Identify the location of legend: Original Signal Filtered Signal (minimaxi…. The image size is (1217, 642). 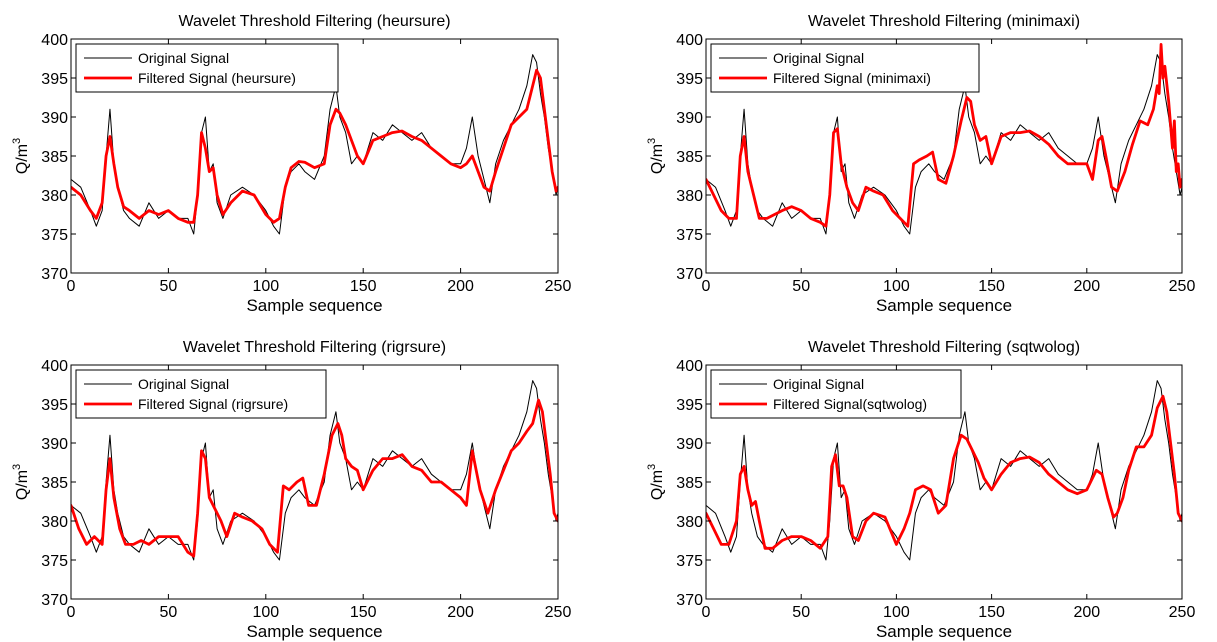
(845, 68).